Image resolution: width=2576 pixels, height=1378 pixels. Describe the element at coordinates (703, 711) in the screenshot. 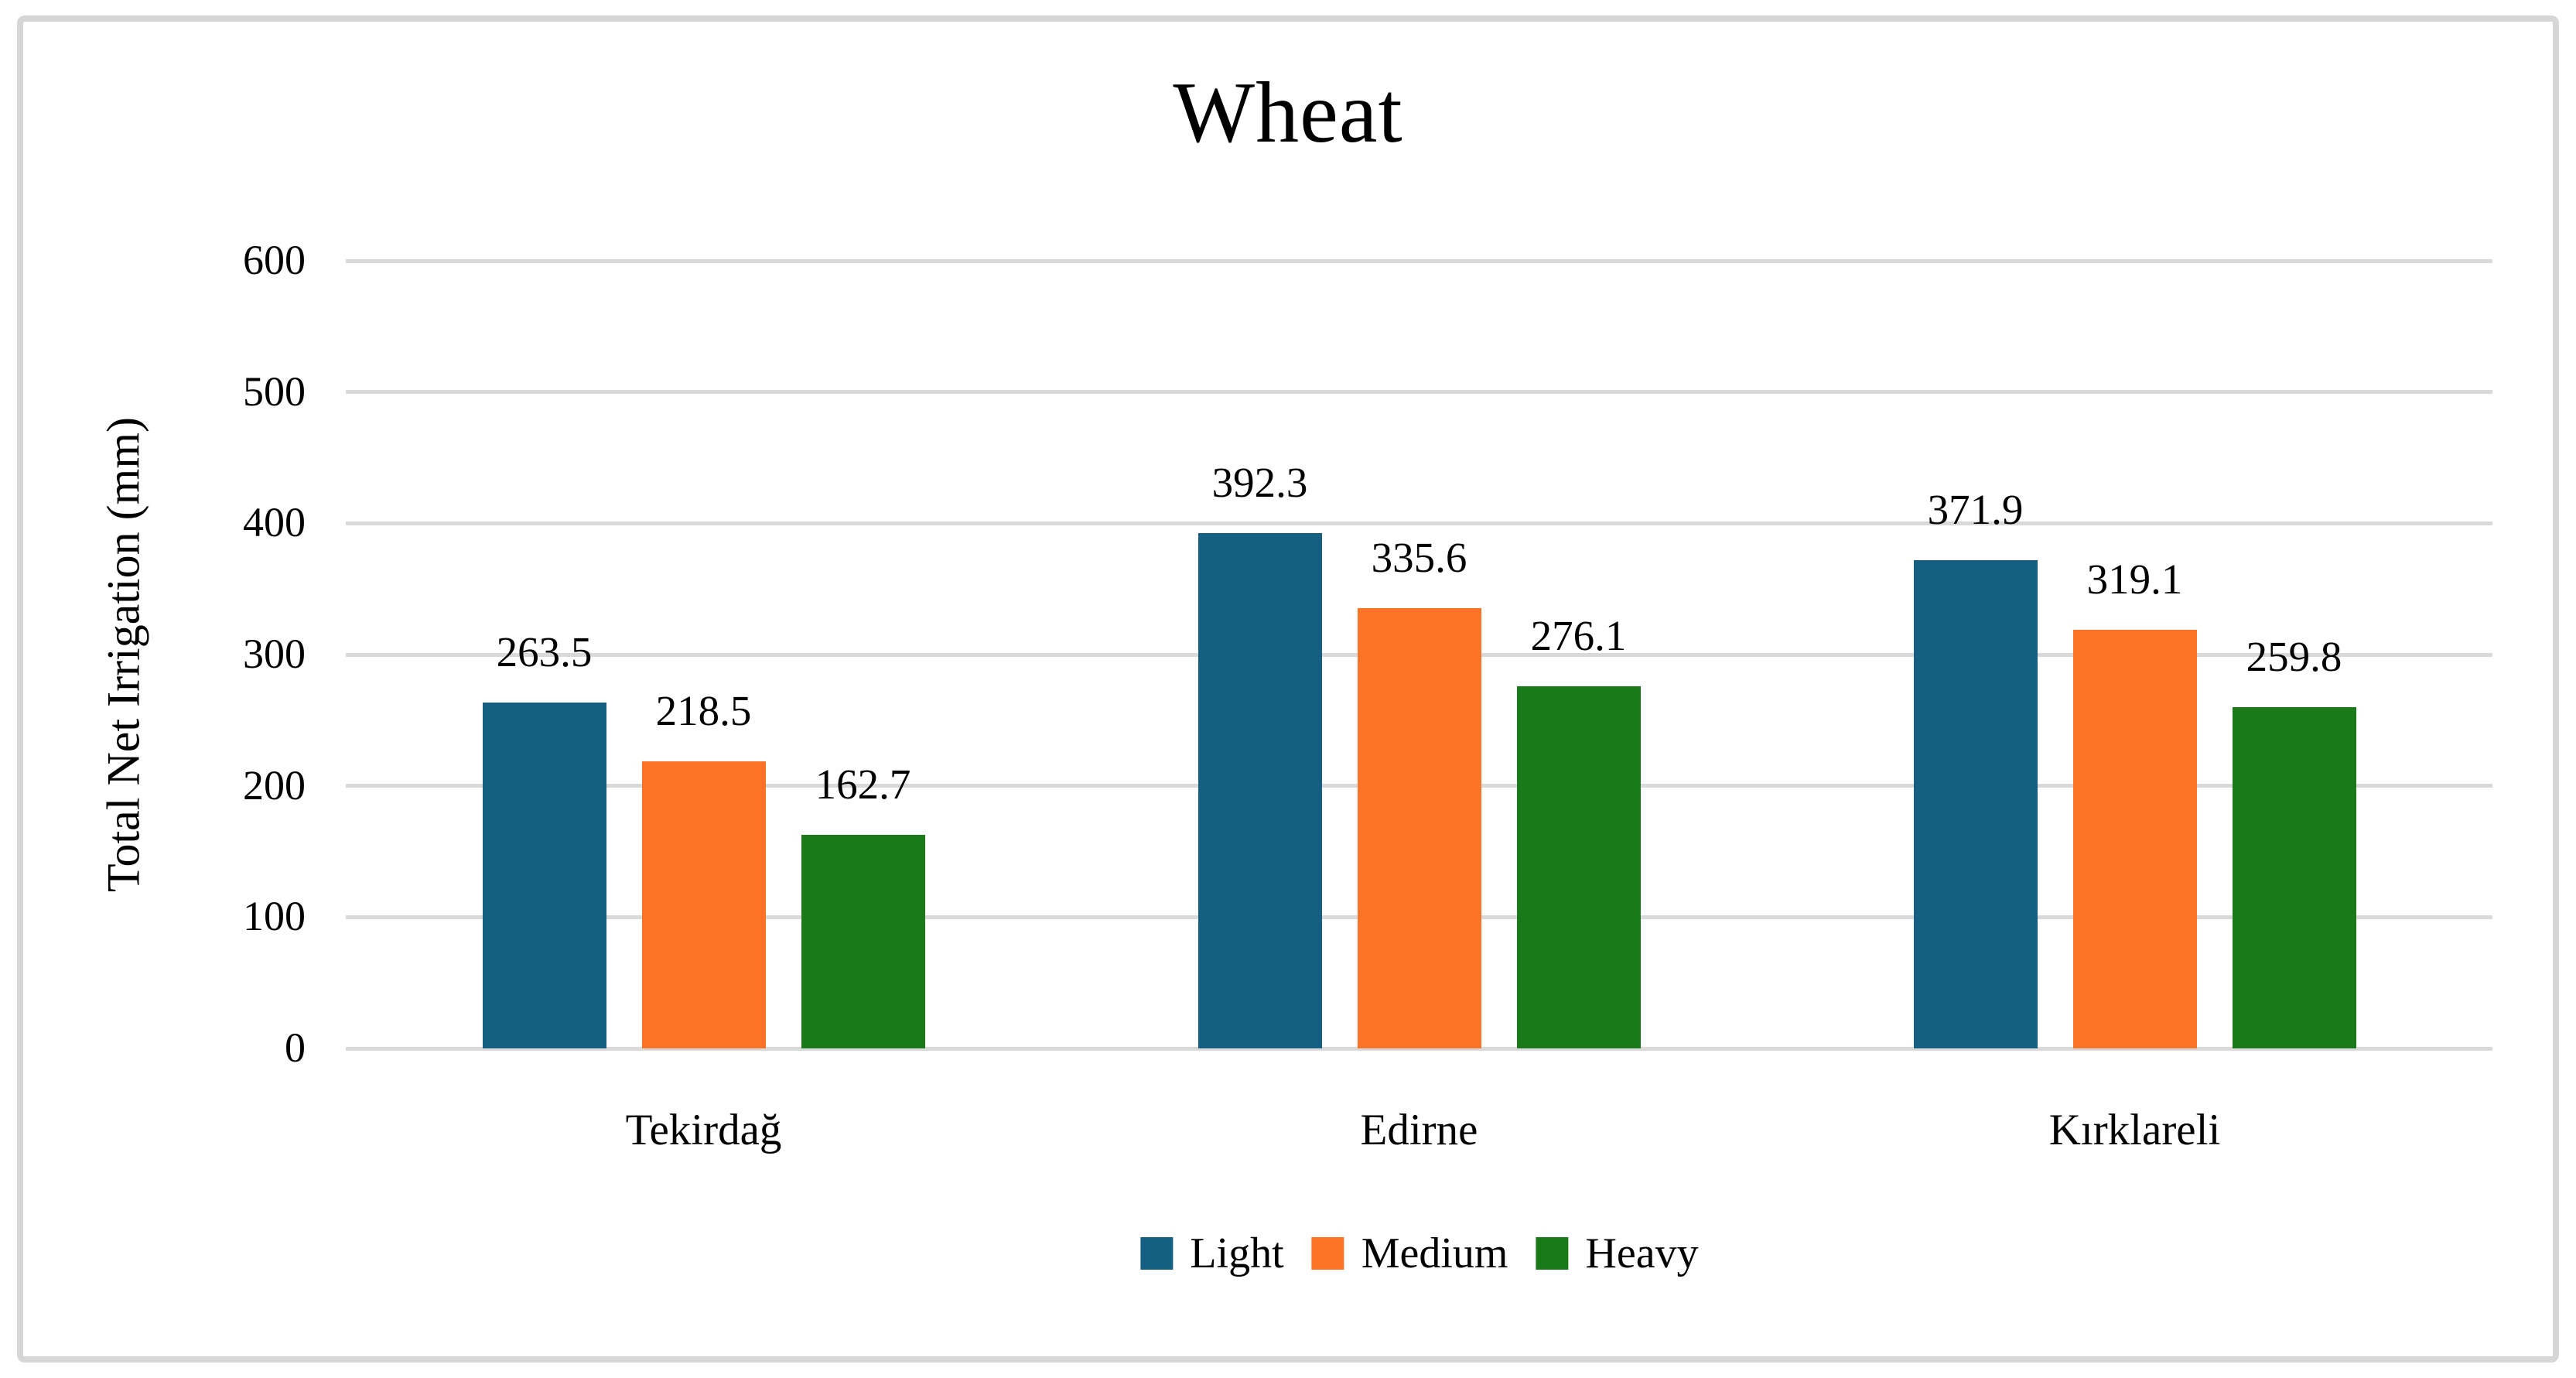

I see `data-label-medium-tekirdag: 218.5` at that location.